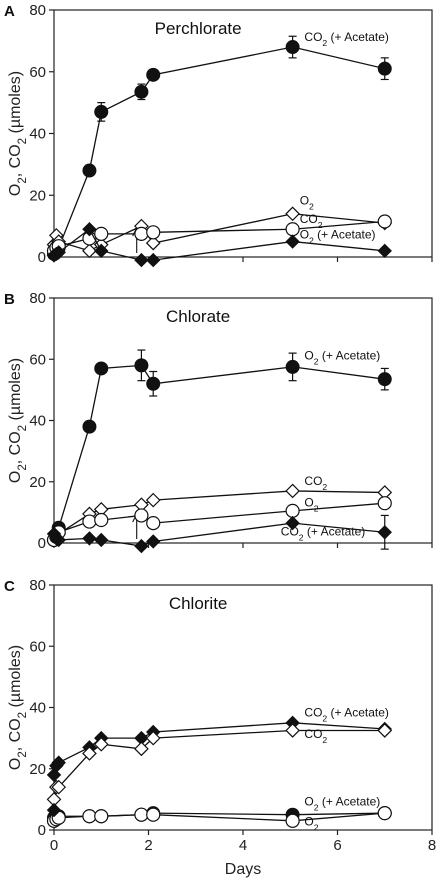 The image size is (440, 883). What do you see at coordinates (9, 299) in the screenshot?
I see `panel-label: B` at bounding box center [9, 299].